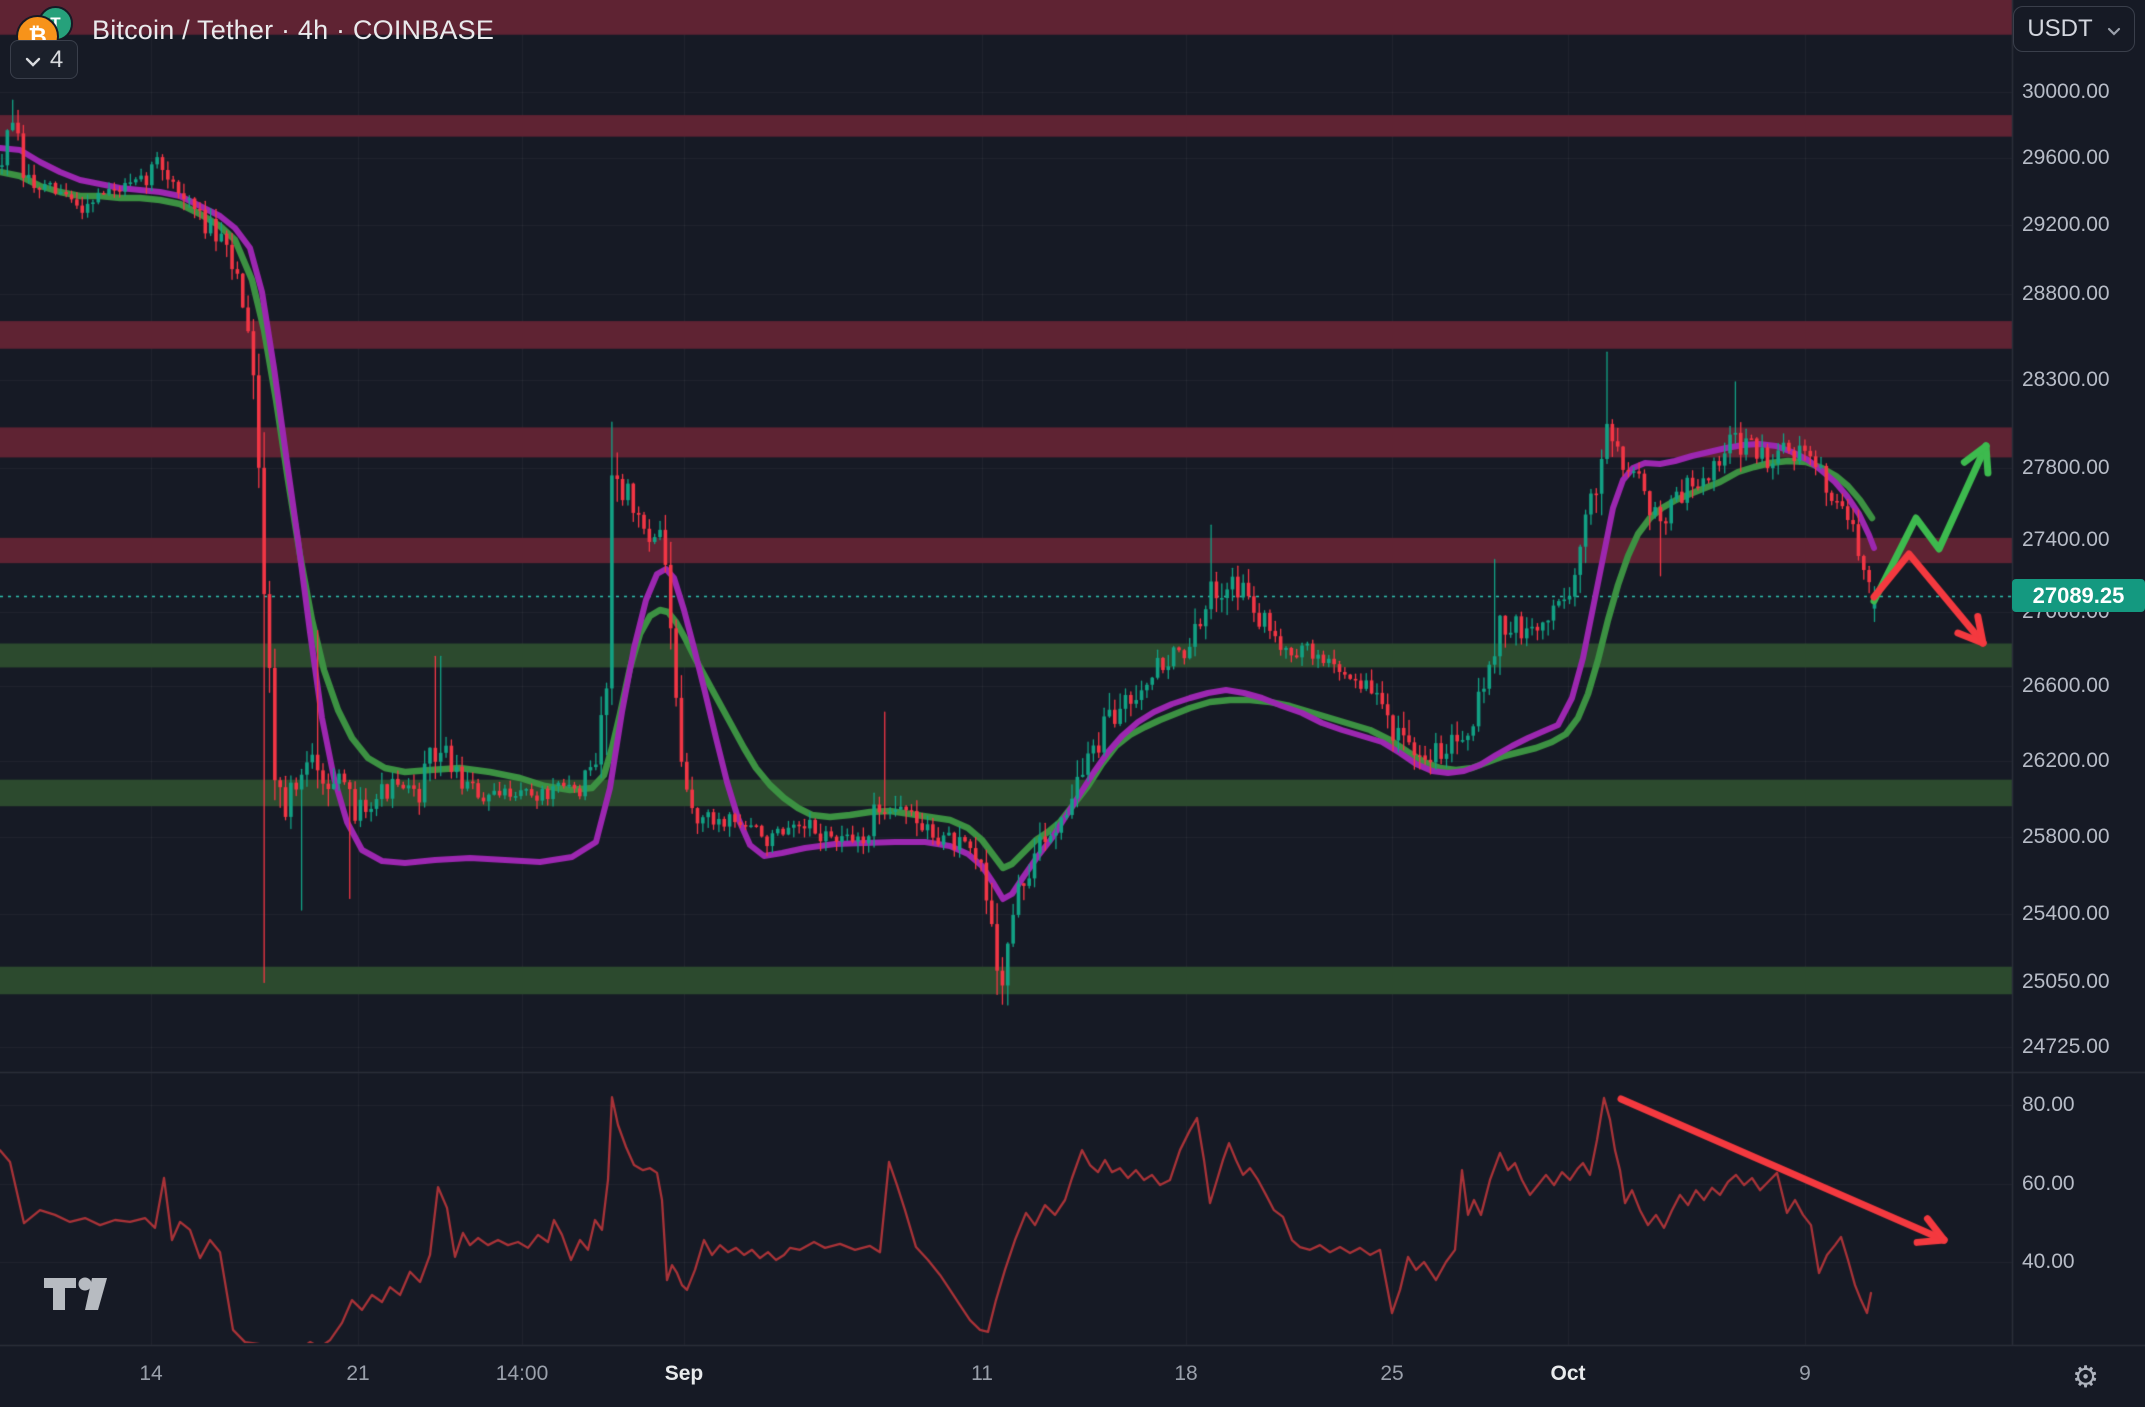 This screenshot has width=2145, height=1407. What do you see at coordinates (2066, 685) in the screenshot?
I see `price-tick-label: 26600.00` at bounding box center [2066, 685].